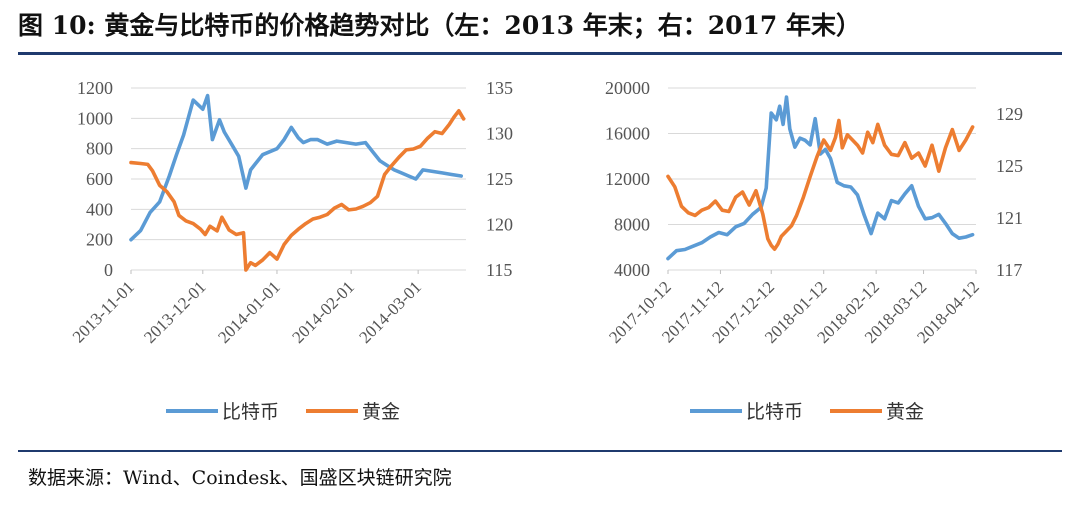 The width and height of the screenshot is (1080, 510). Describe the element at coordinates (627, 88) in the screenshot. I see `y-left-tick-label: 20000` at that location.